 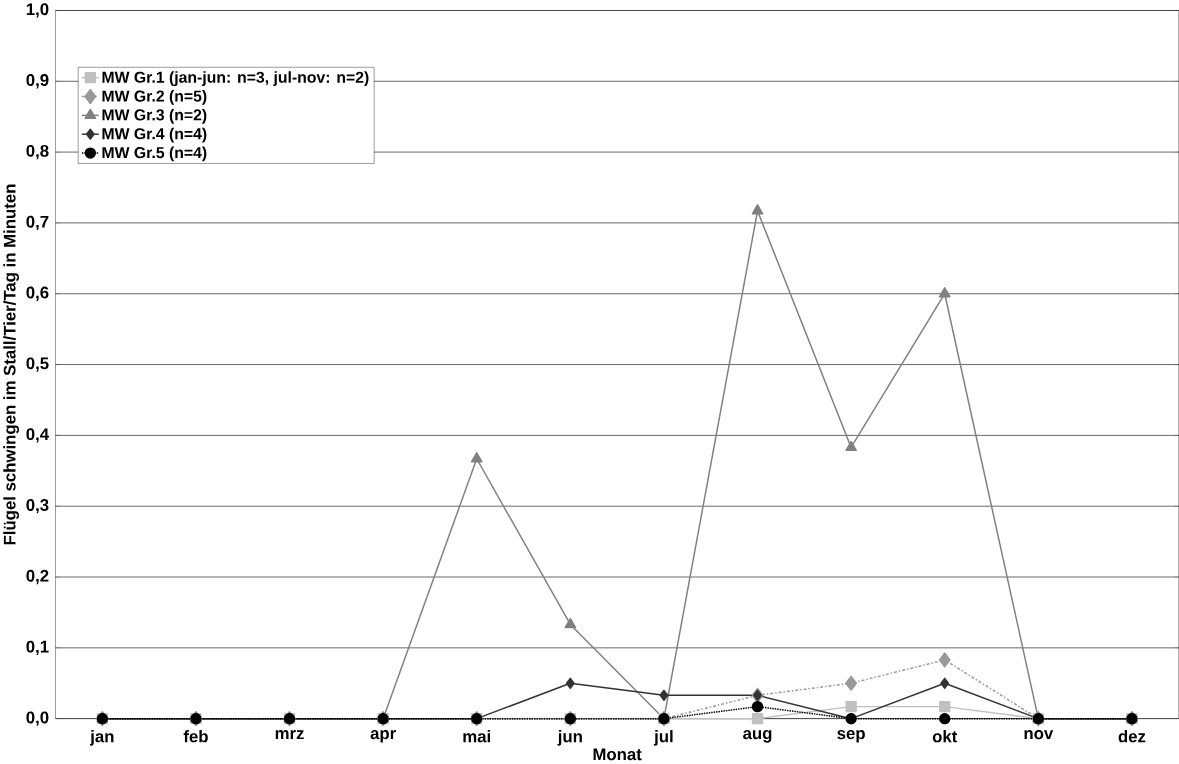 What do you see at coordinates (476, 736) in the screenshot?
I see `x-tick-label: mai` at bounding box center [476, 736].